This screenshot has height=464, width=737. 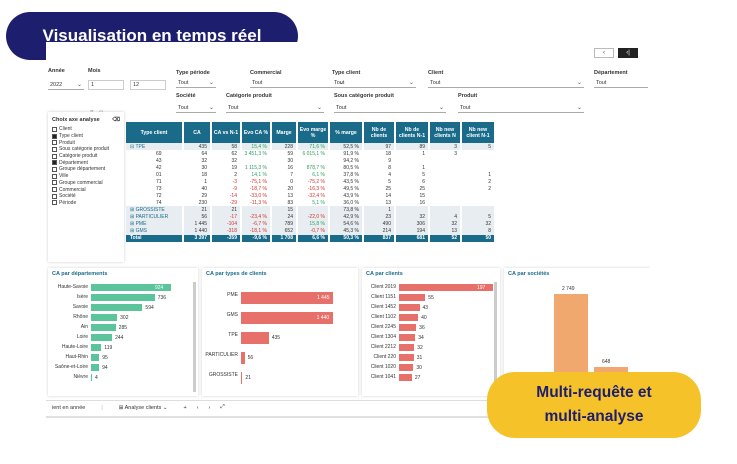 I want to click on tab-ca-annee: ient en année, so click(x=69, y=407).